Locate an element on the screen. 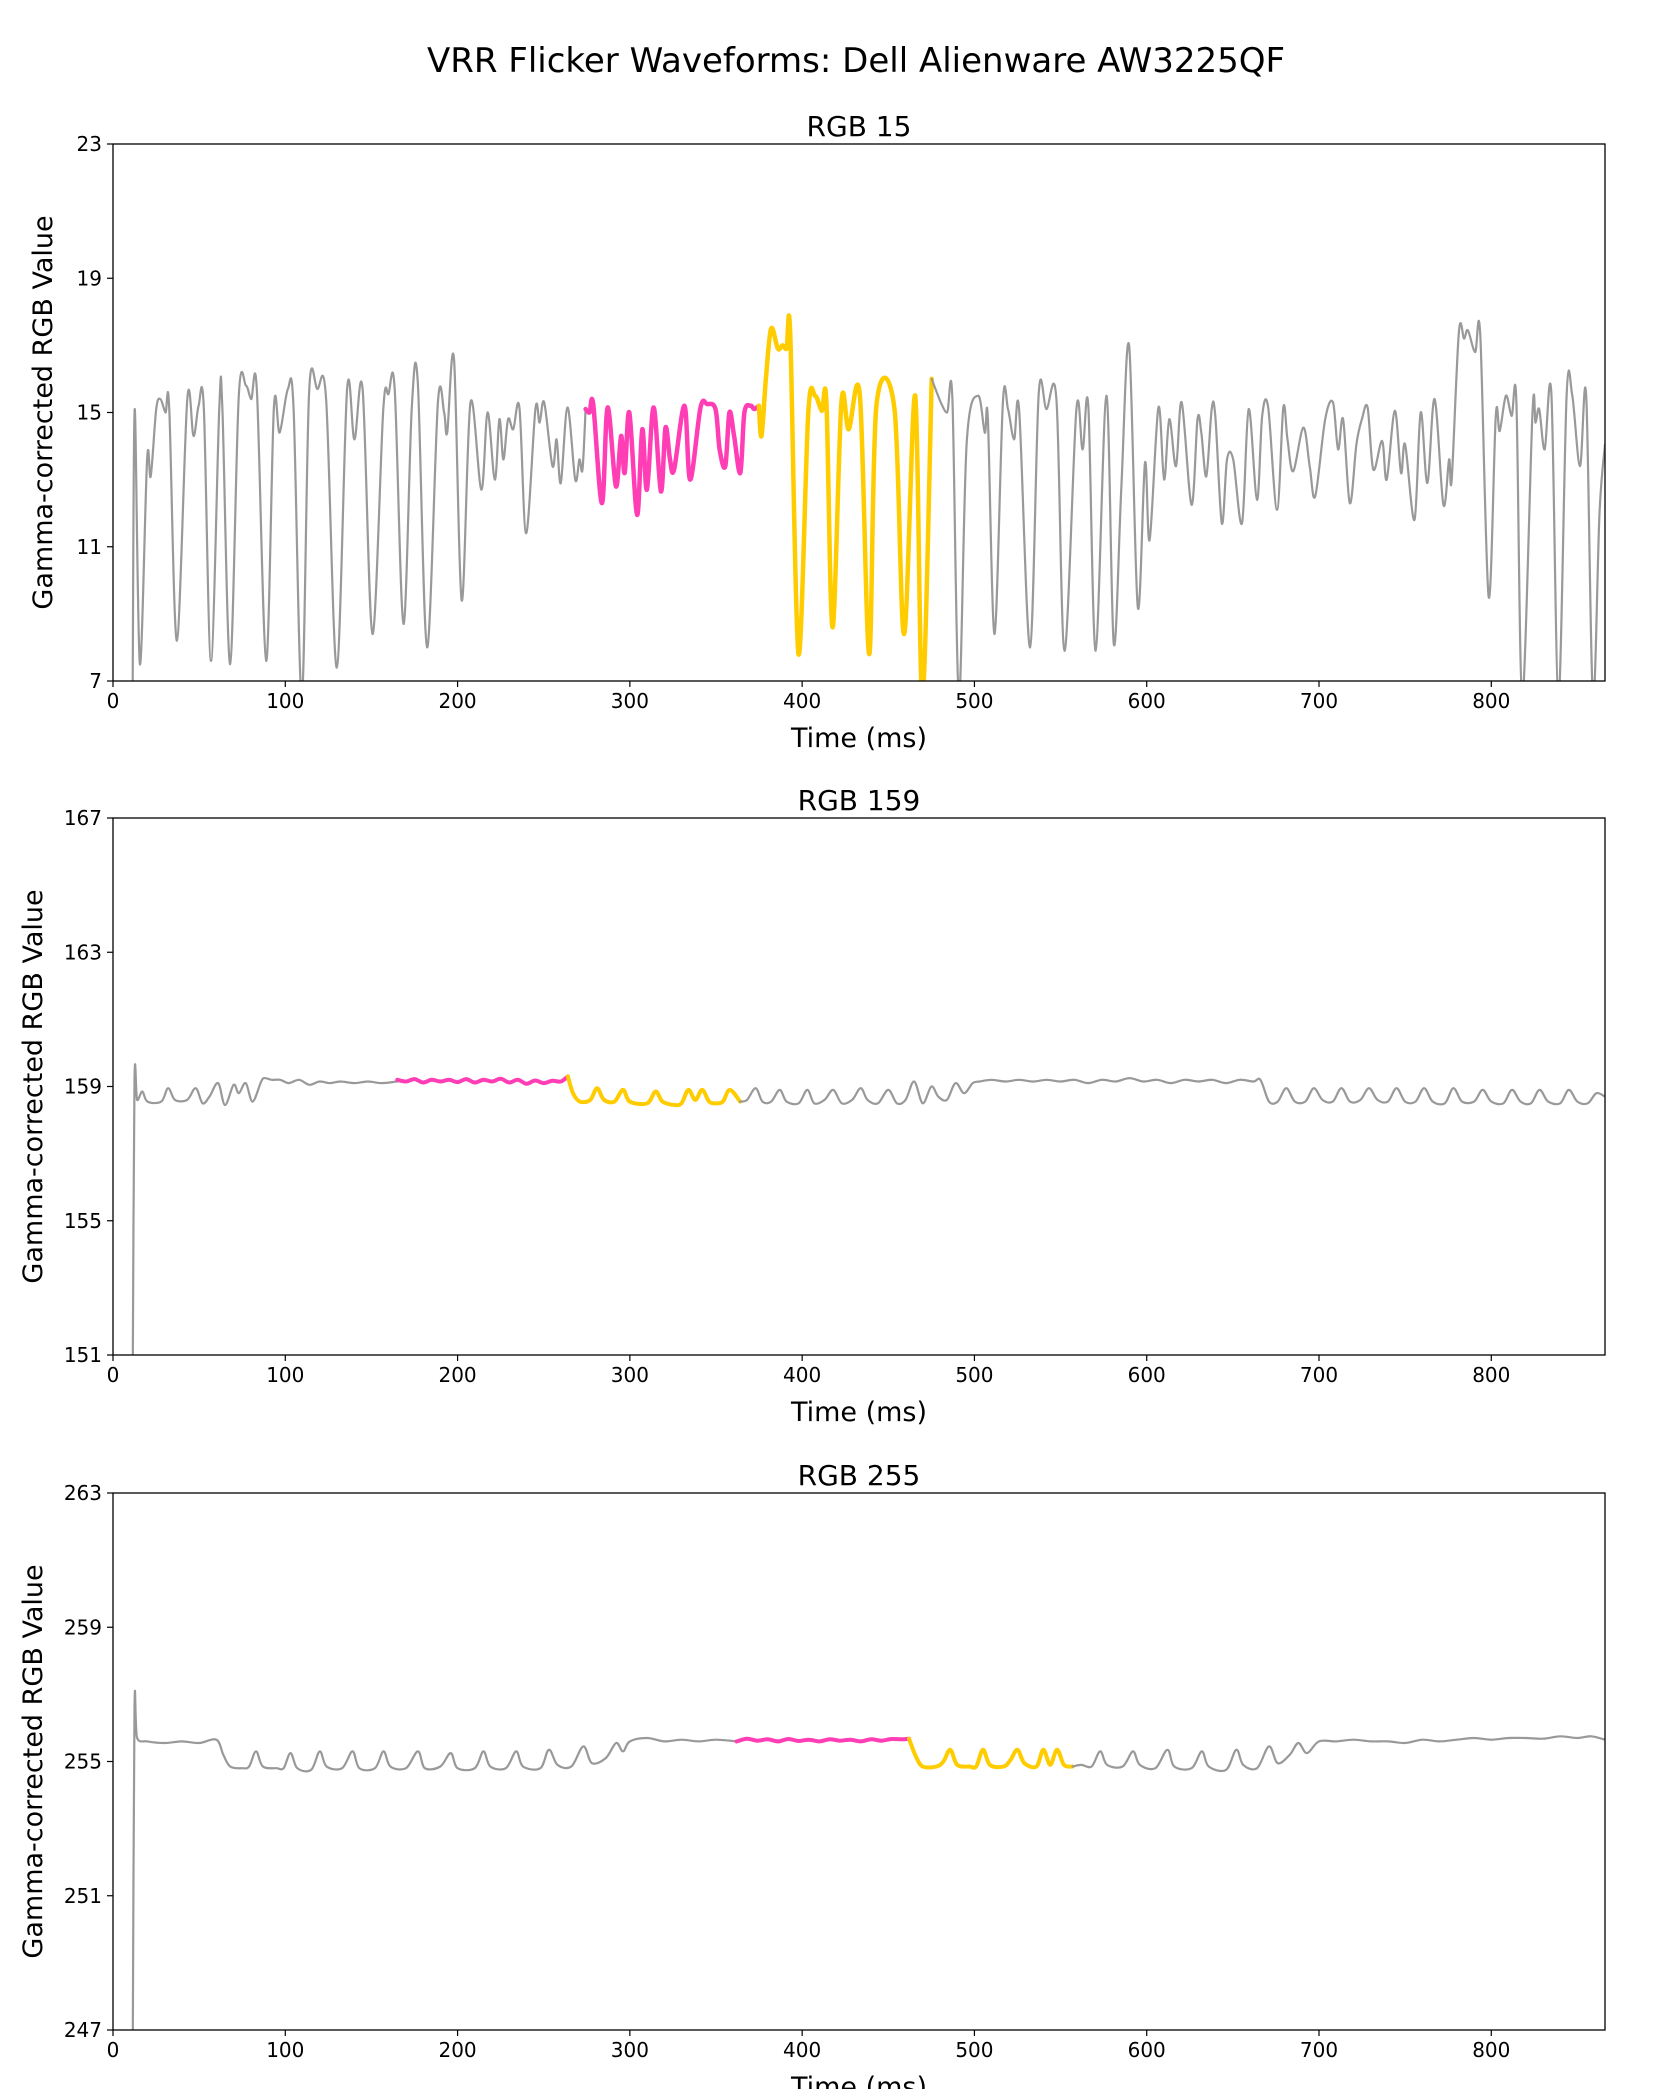 The height and width of the screenshot is (2089, 1672). subplot-title: RGB 159 is located at coordinates (859, 800).